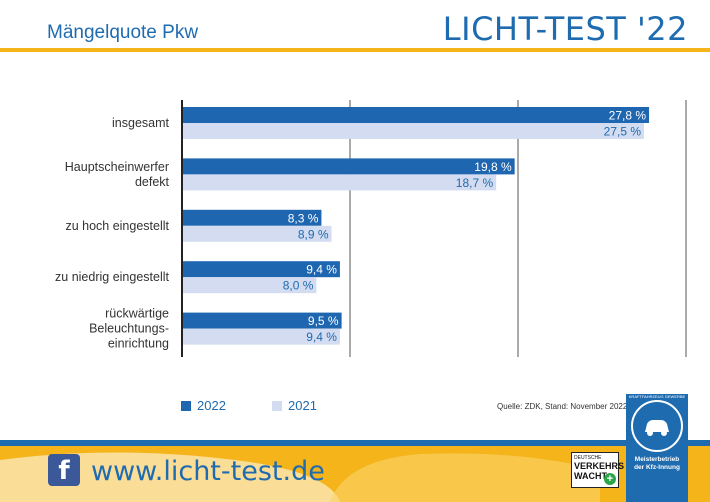  Describe the element at coordinates (657, 467) in the screenshot. I see `kfz-logo-line-4: der Kfz-Innung` at that location.